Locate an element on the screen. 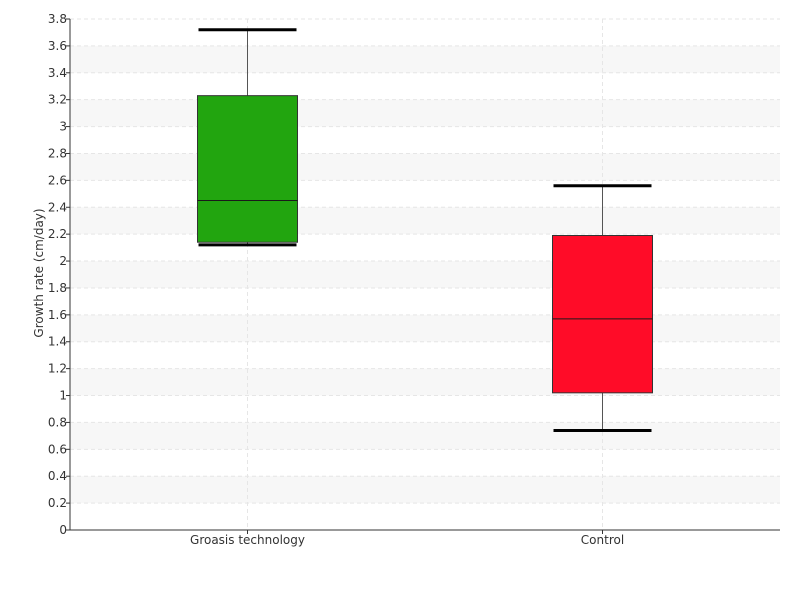 This screenshot has width=800, height=600. y-tick-label: 2.4 is located at coordinates (57, 207).